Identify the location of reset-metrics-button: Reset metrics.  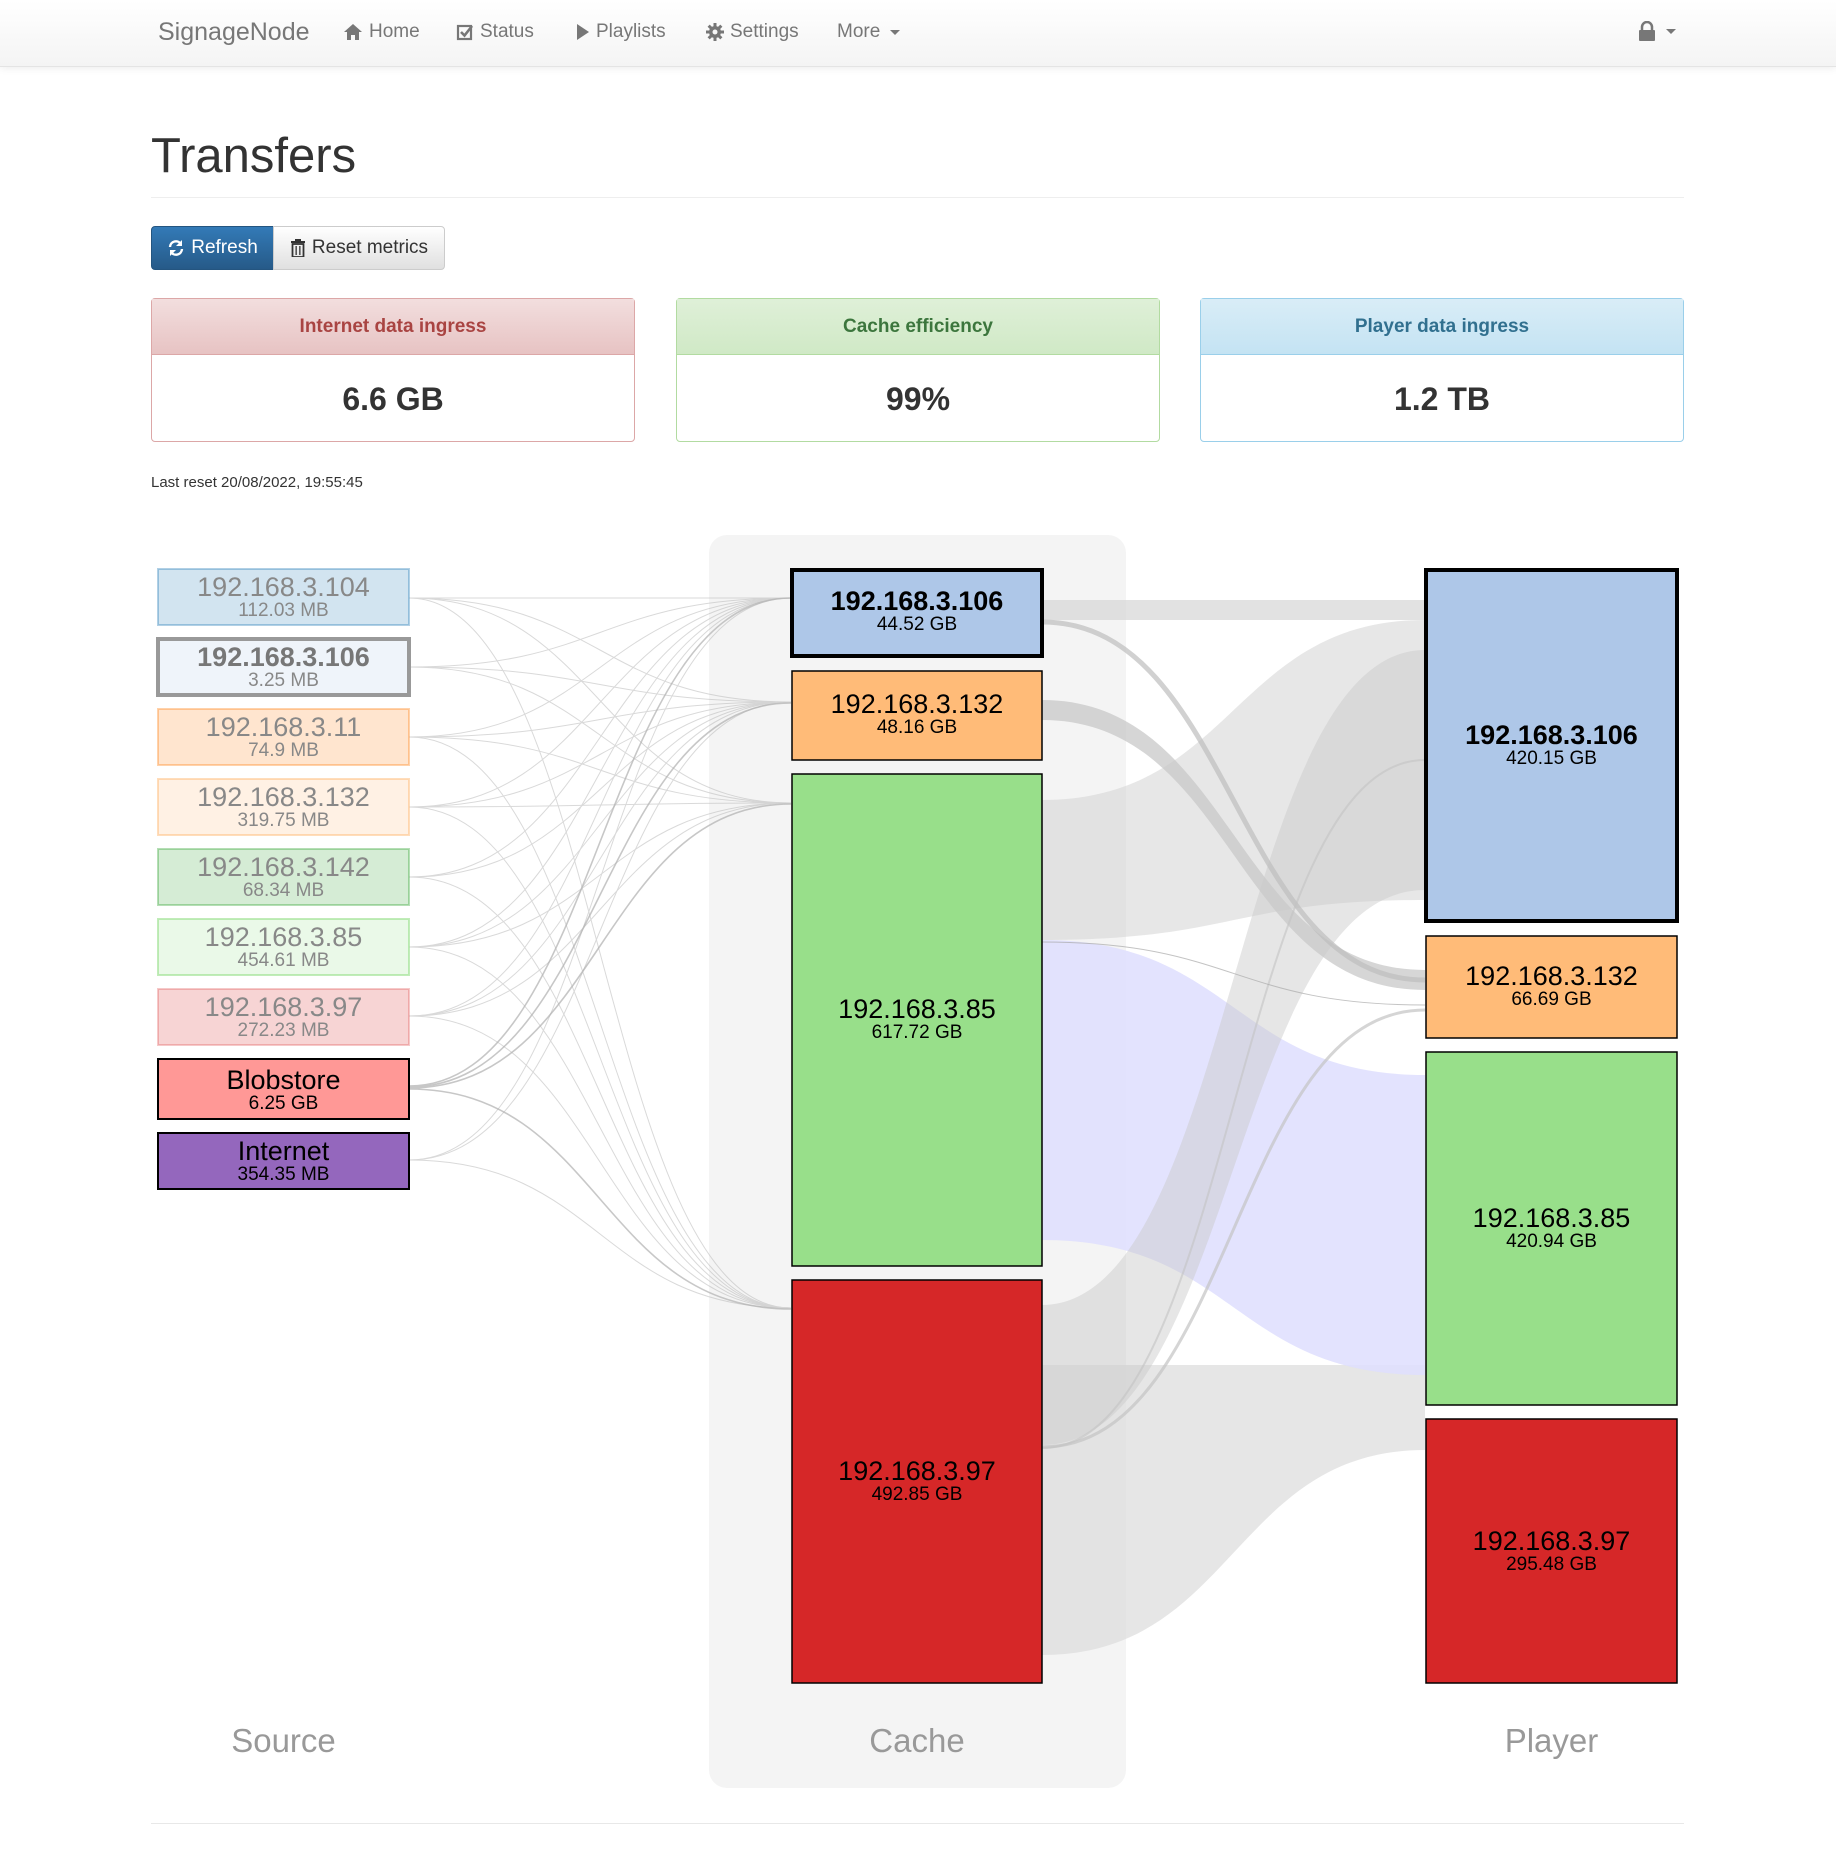
(359, 248).